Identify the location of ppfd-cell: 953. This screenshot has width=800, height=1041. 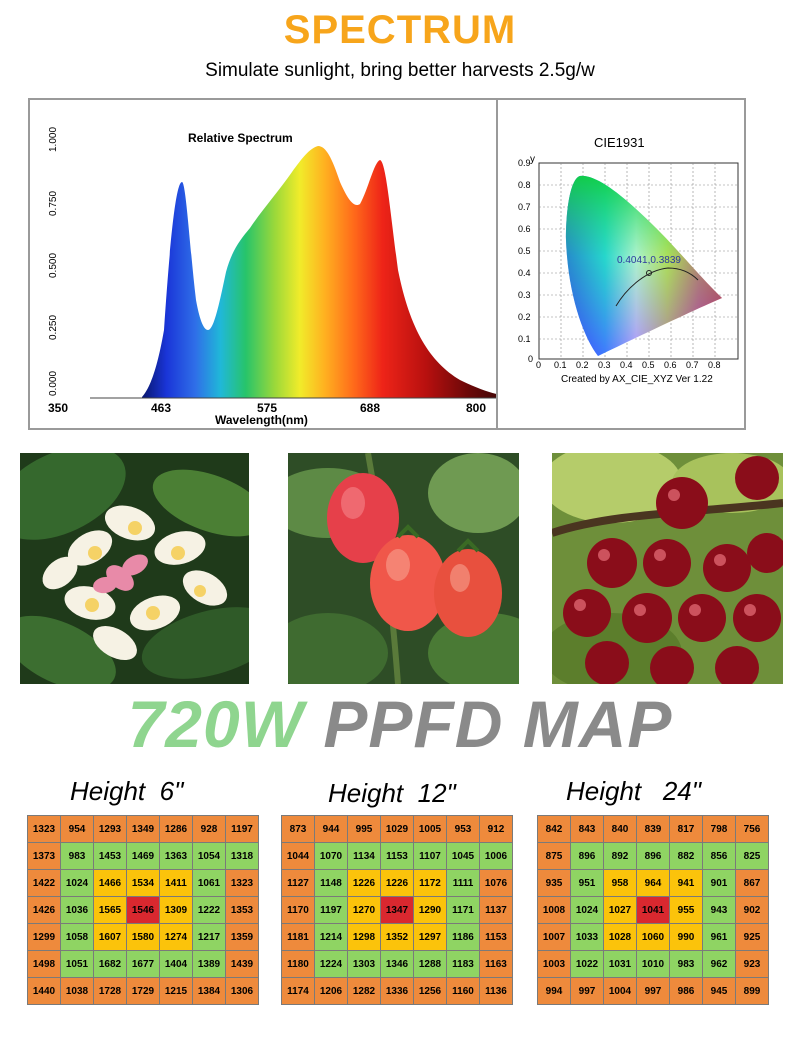
(463, 829).